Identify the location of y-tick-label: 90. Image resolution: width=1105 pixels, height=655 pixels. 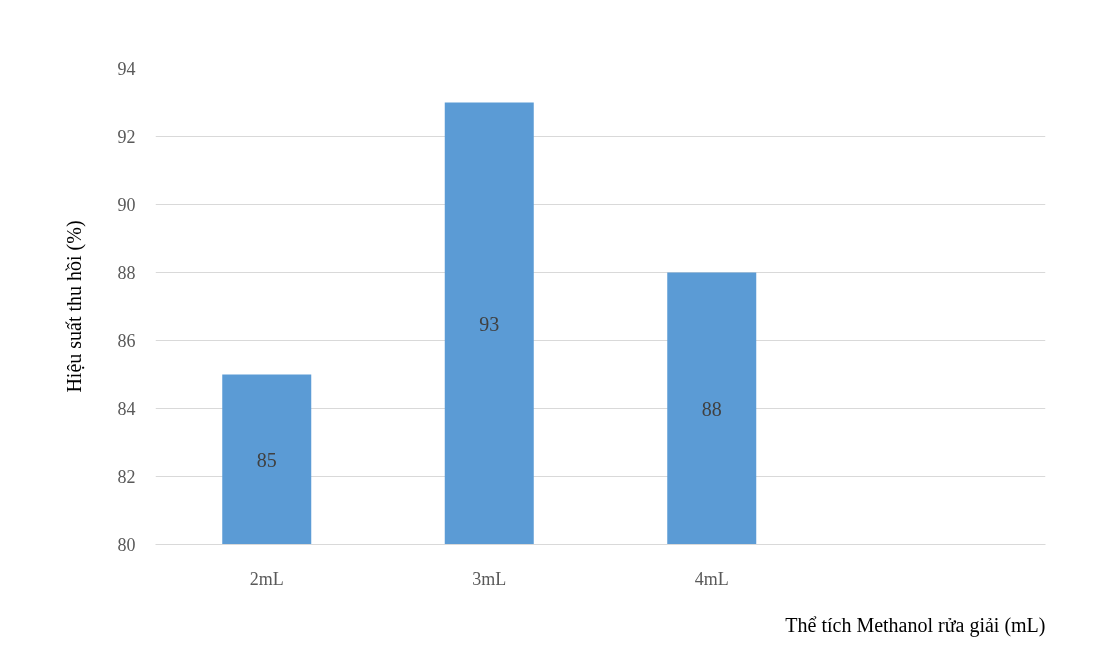
(126, 205).